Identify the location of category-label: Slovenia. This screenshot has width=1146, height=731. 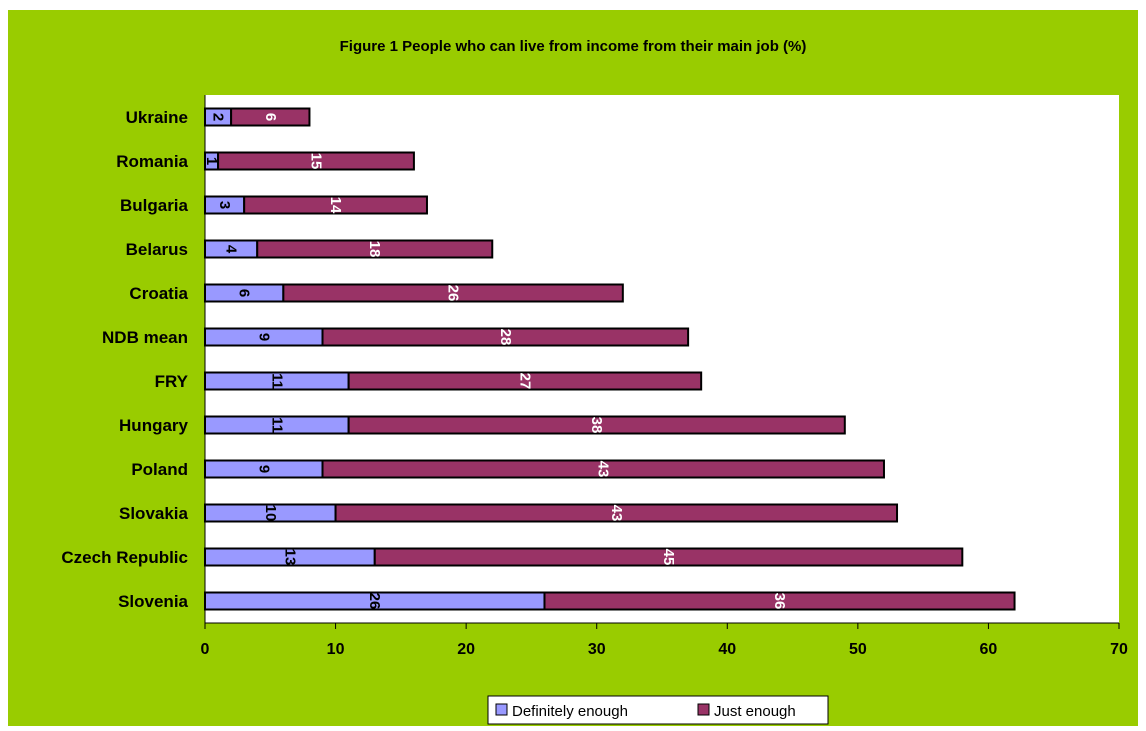
(153, 601).